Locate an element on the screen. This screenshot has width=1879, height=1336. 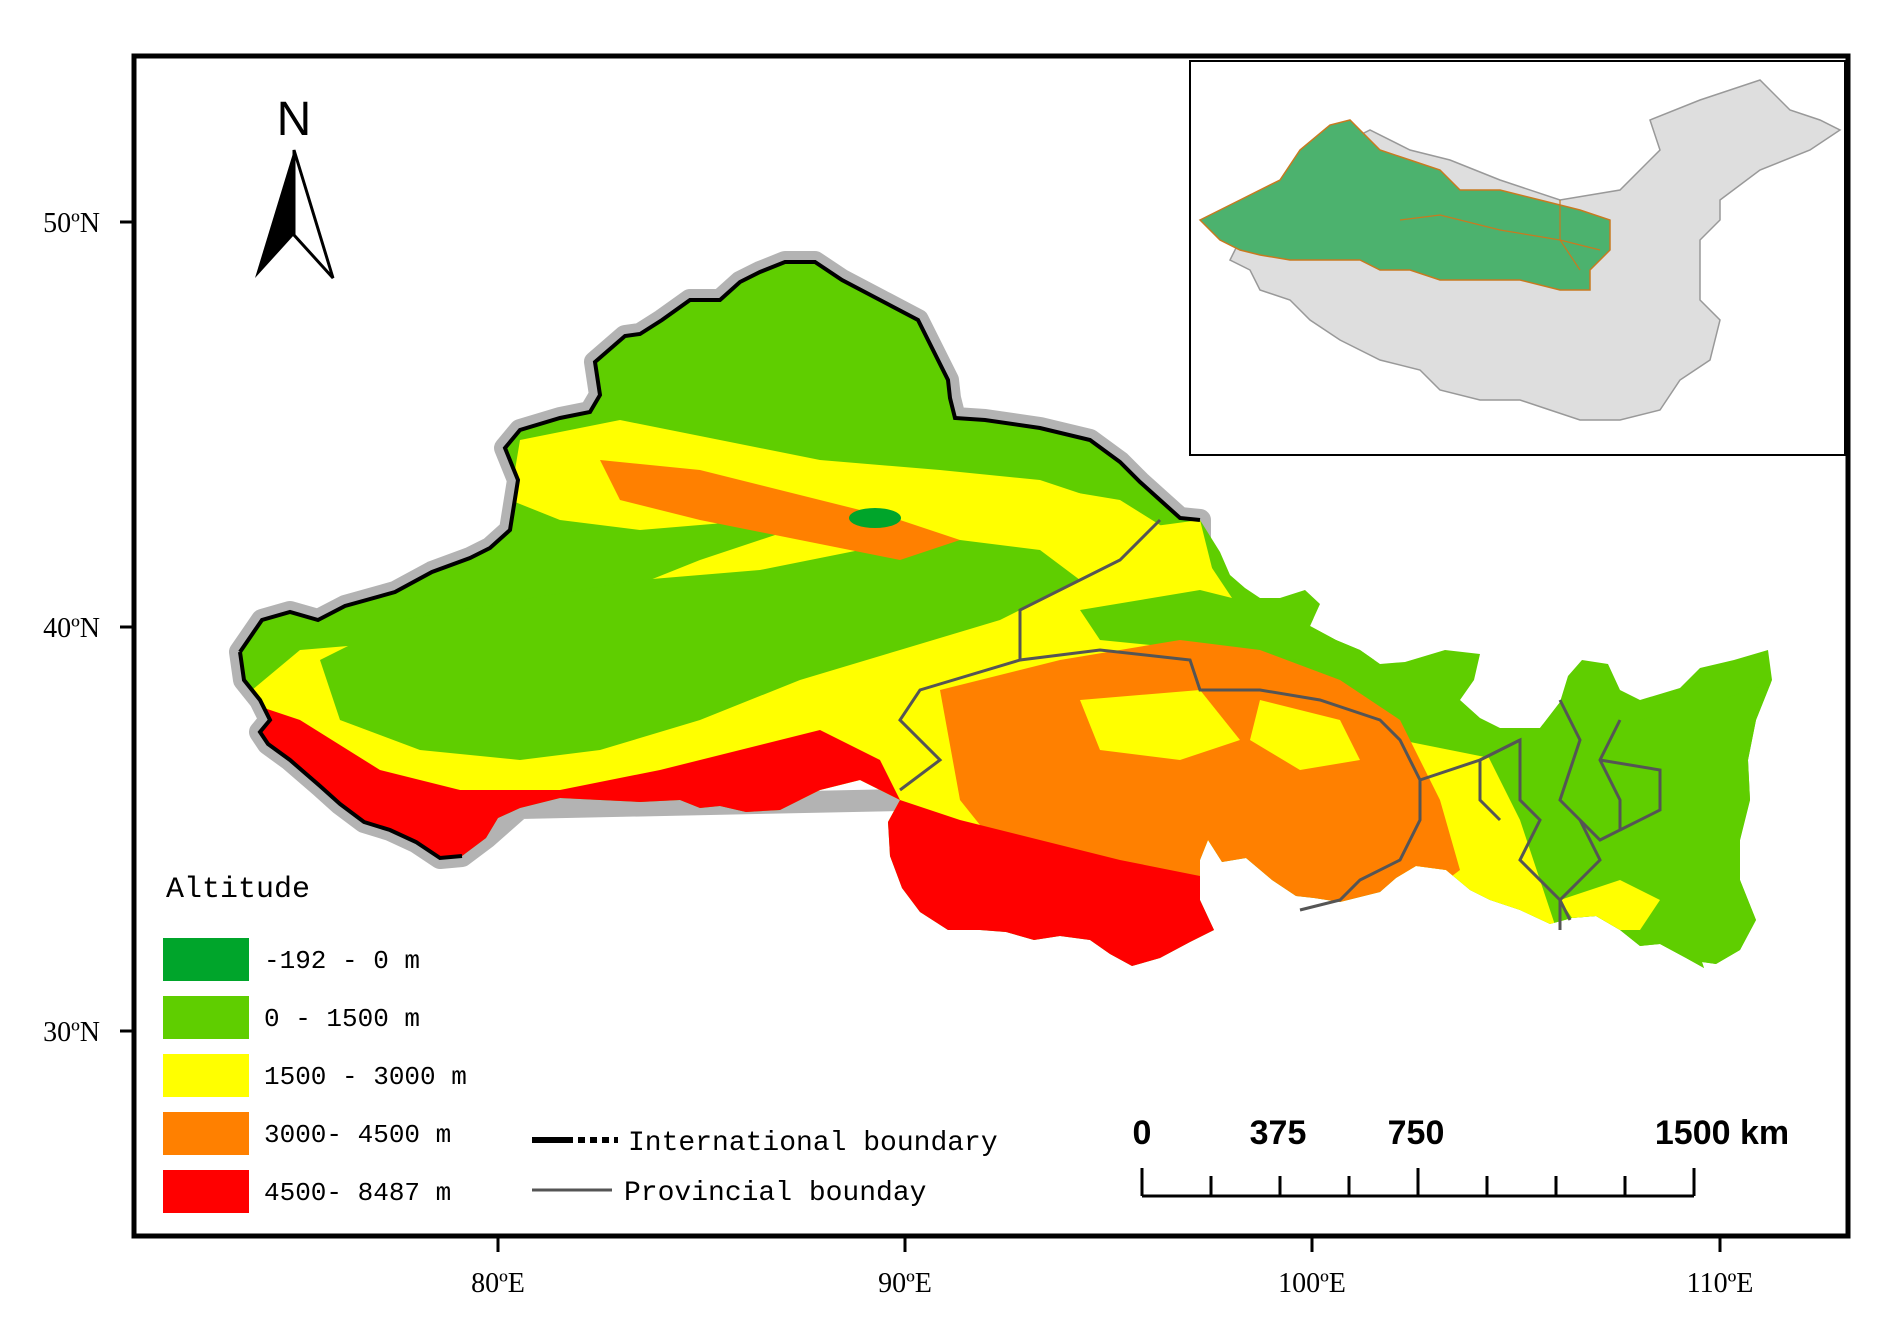
provincial-boundary-label: Provincial bounday is located at coordinates (775, 1193).